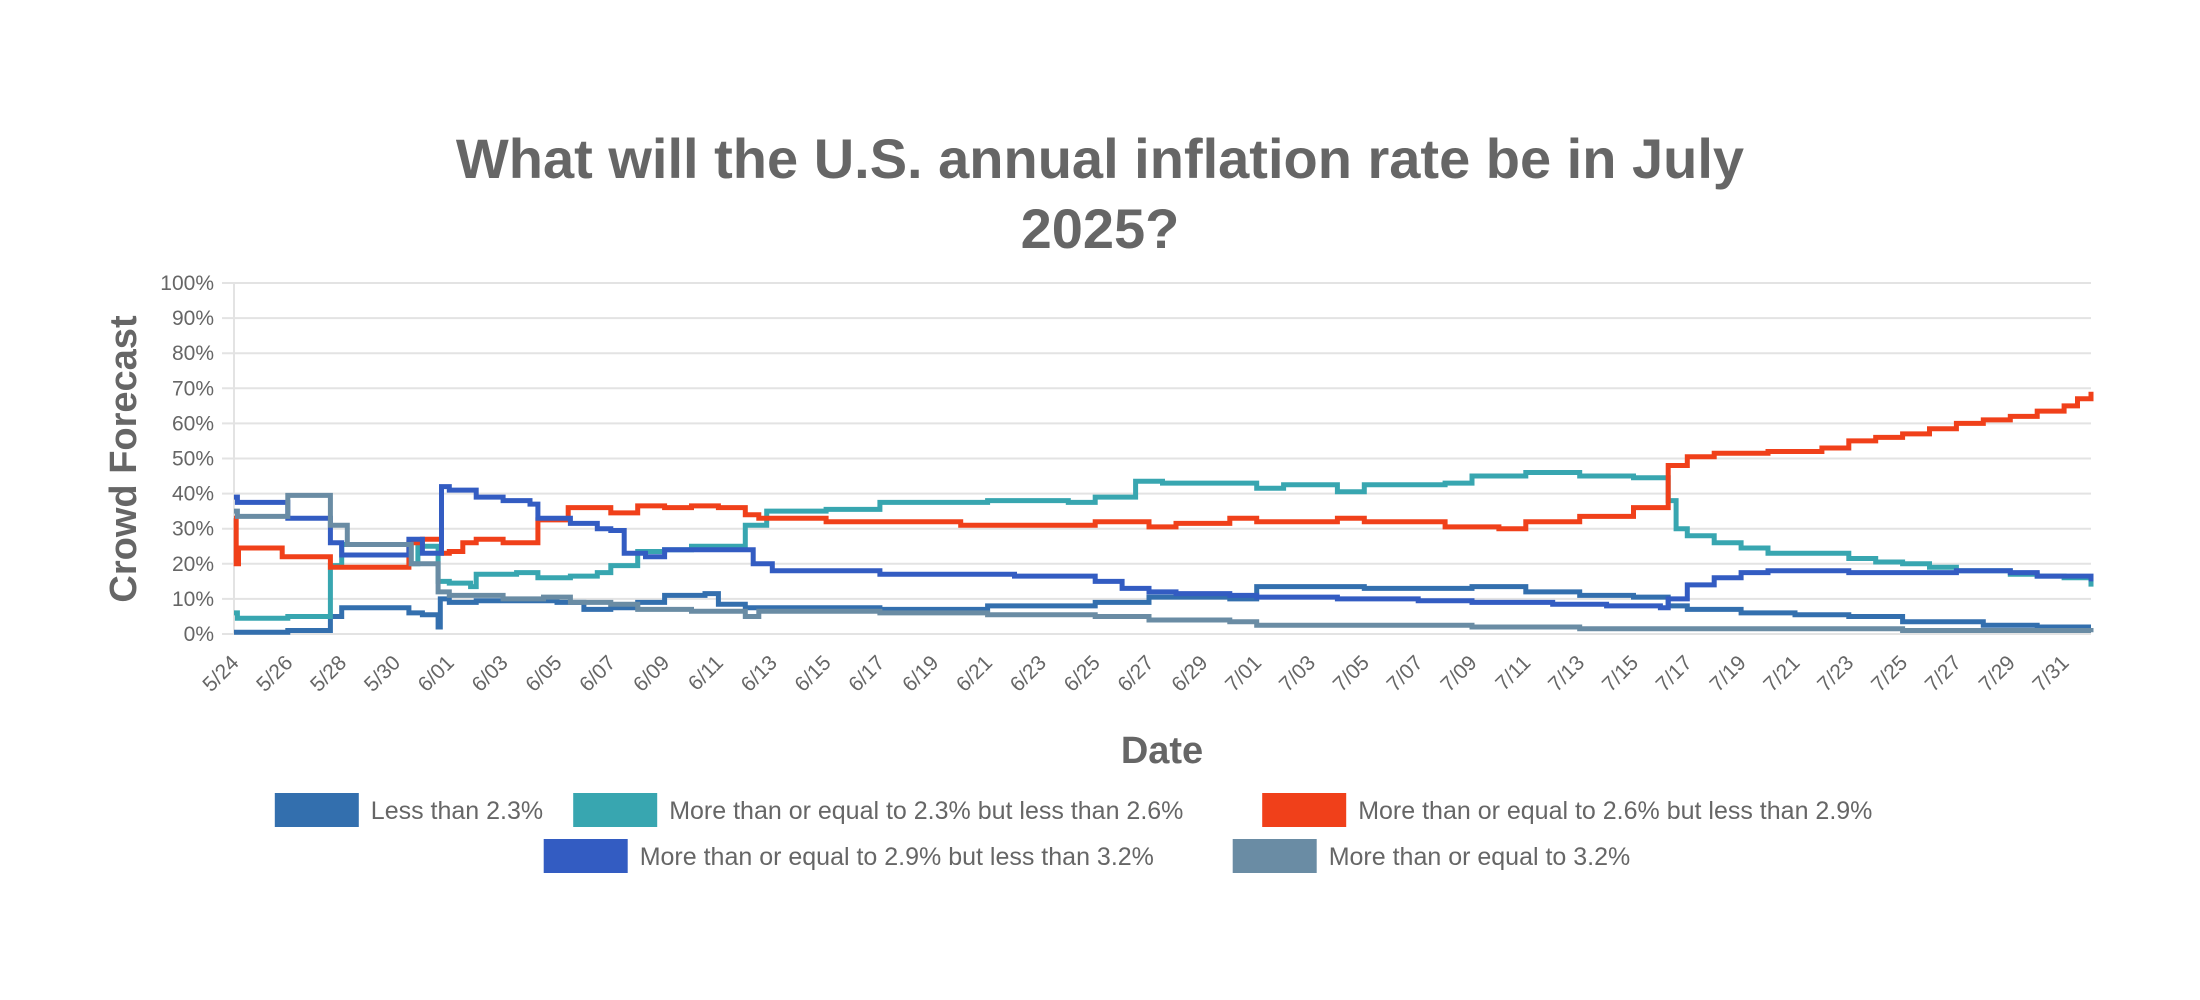 This screenshot has height=1000, width=2200. What do you see at coordinates (1997, 673) in the screenshot?
I see `x-tick-label: 7/29` at bounding box center [1997, 673].